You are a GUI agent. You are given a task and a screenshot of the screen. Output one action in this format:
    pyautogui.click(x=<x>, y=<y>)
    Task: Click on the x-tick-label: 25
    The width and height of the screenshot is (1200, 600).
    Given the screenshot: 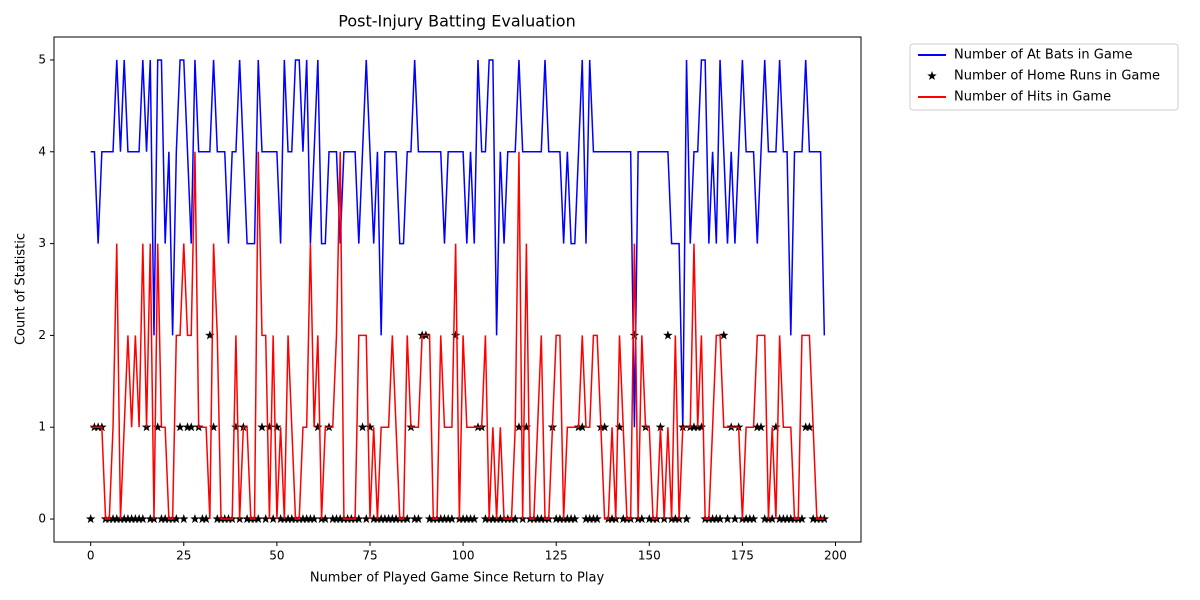 What is the action you would take?
    pyautogui.click(x=183, y=556)
    